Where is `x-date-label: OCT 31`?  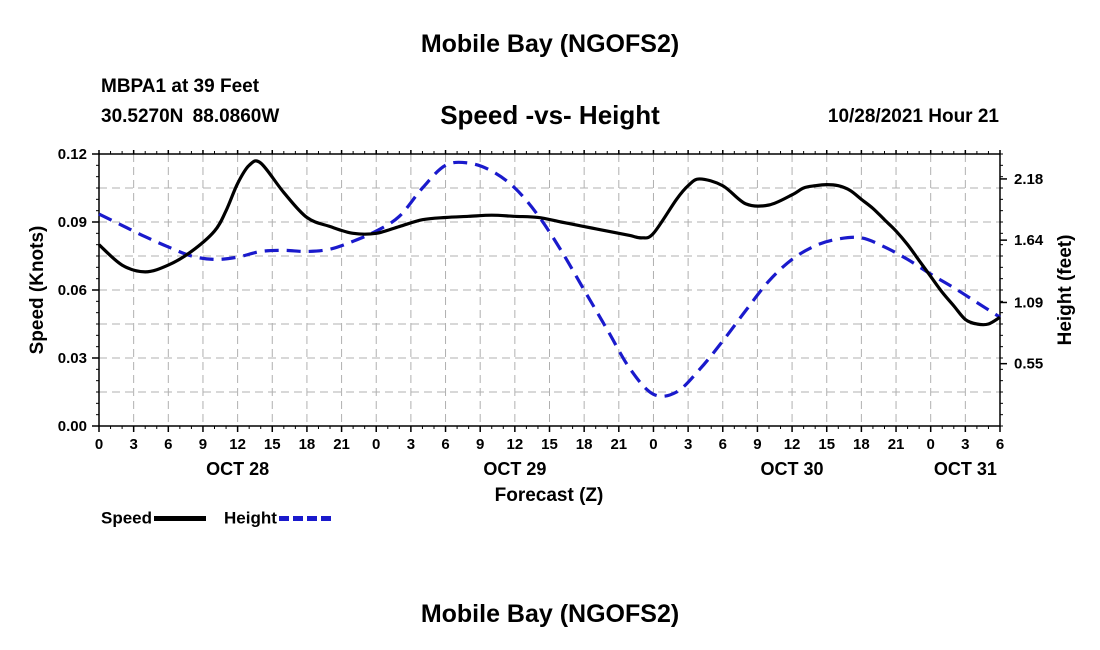 x-date-label: OCT 31 is located at coordinates (965, 469).